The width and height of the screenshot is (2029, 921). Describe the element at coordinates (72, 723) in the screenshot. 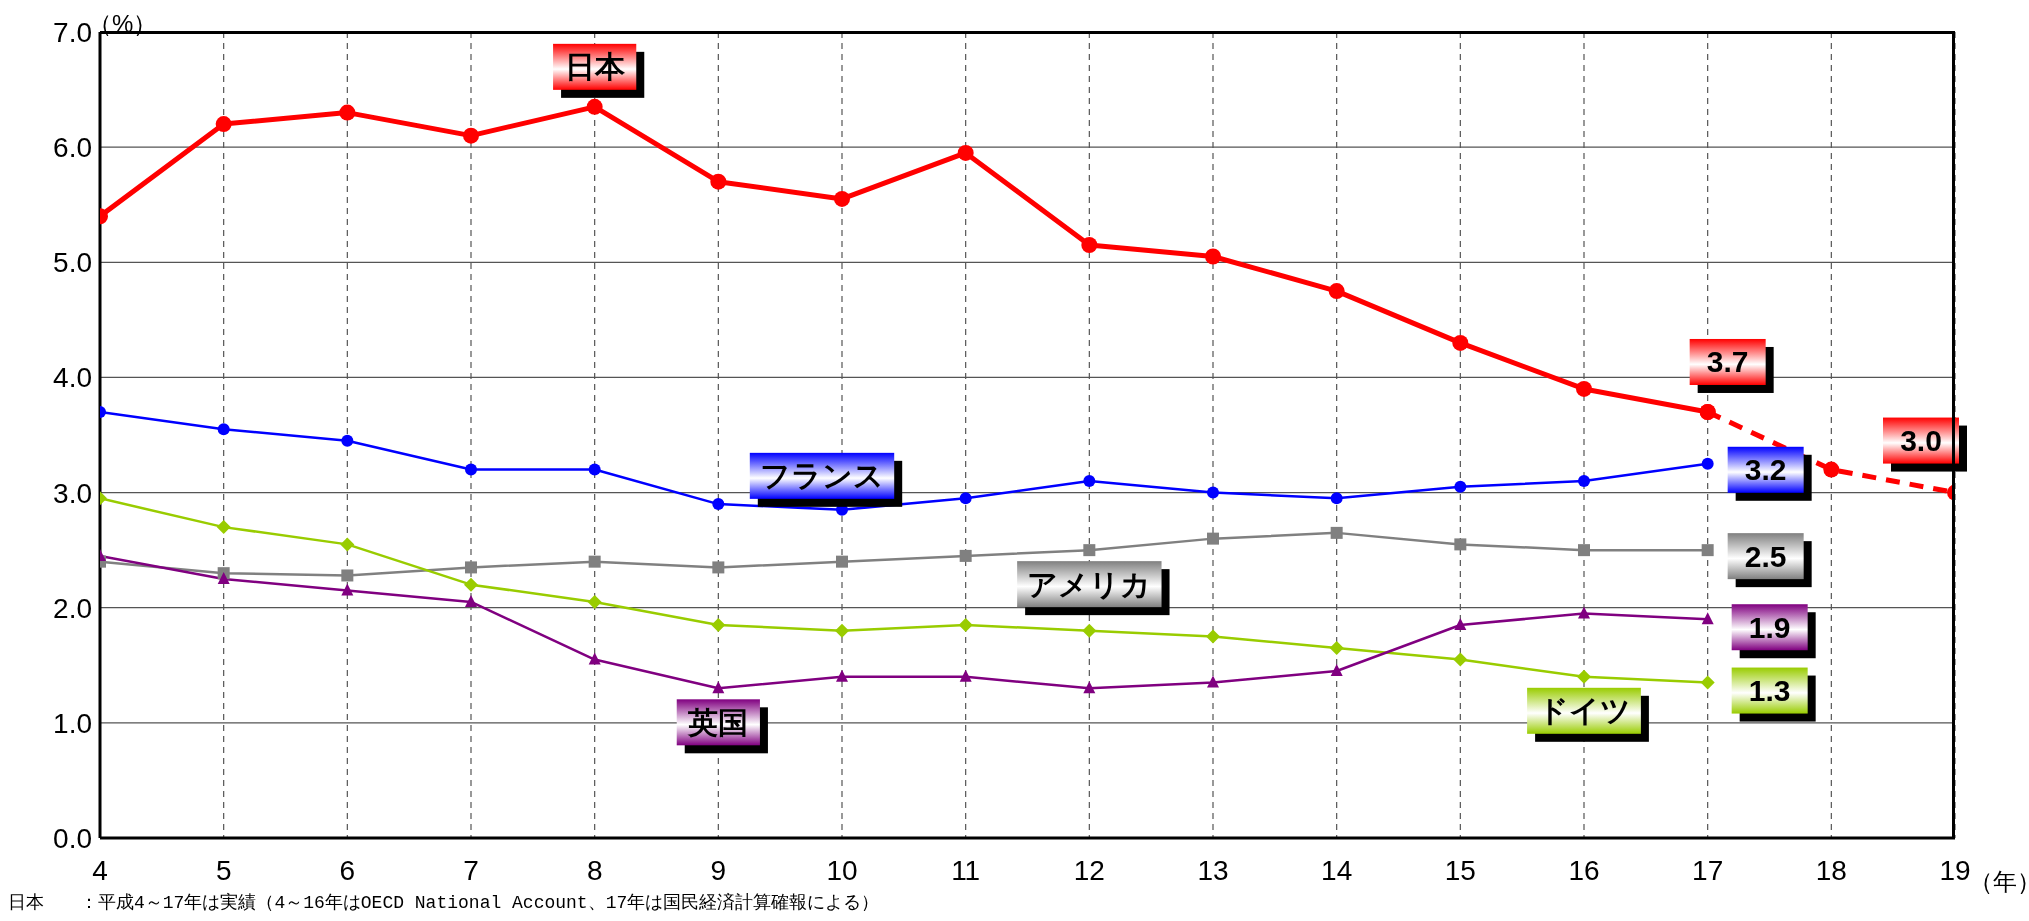

I see `y-tick-label: 1.0` at that location.